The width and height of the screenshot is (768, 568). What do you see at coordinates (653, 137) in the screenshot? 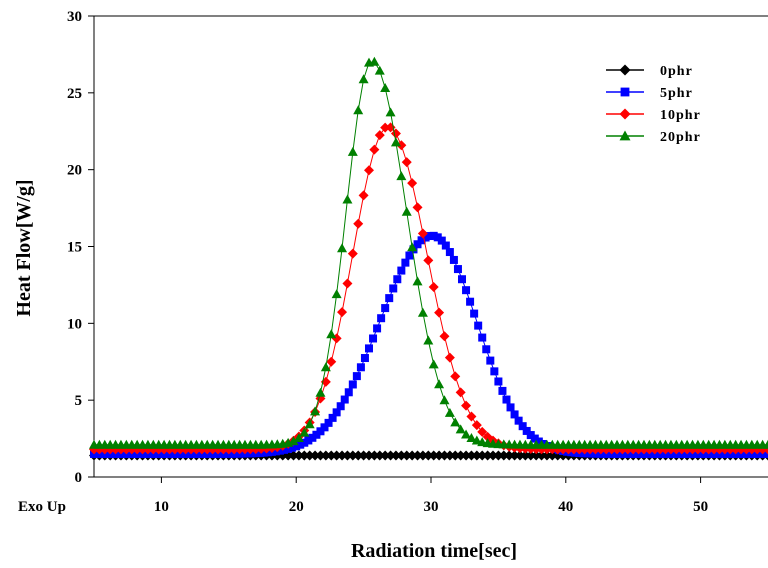
I see `legend-entry-20phr: 20phr` at bounding box center [653, 137].